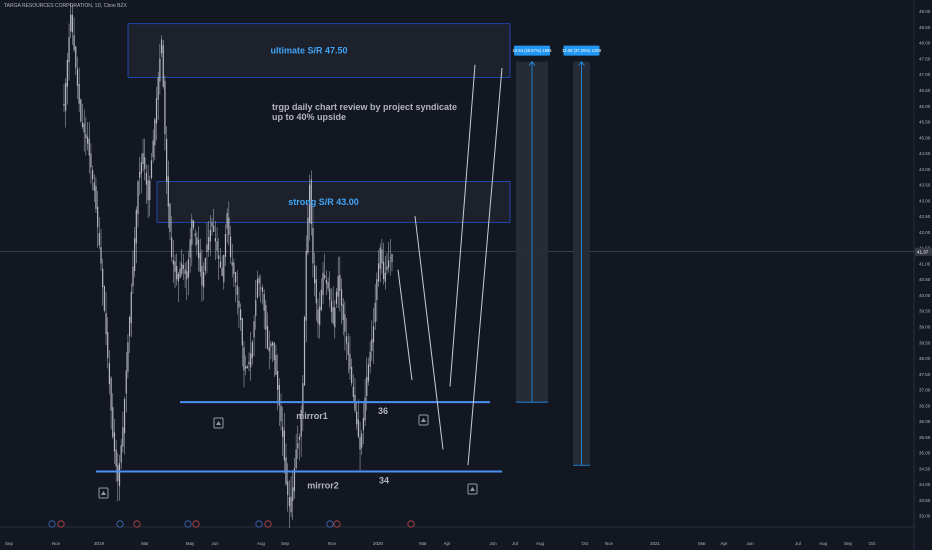  I want to click on y-tick-label: 47.50, so click(925, 58).